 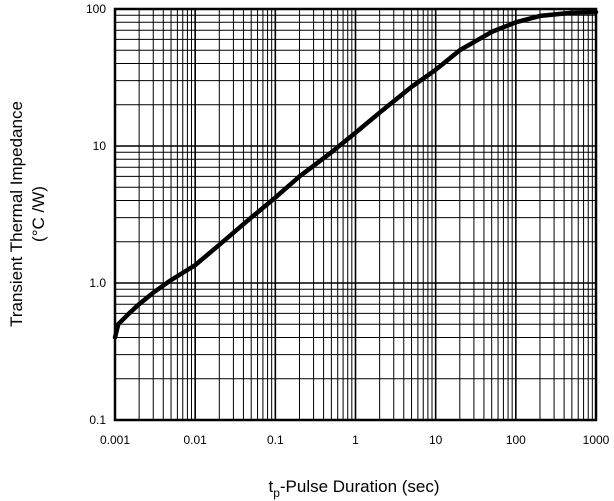 What do you see at coordinates (97, 283) in the screenshot?
I see `y-tick-label: 1.0` at bounding box center [97, 283].